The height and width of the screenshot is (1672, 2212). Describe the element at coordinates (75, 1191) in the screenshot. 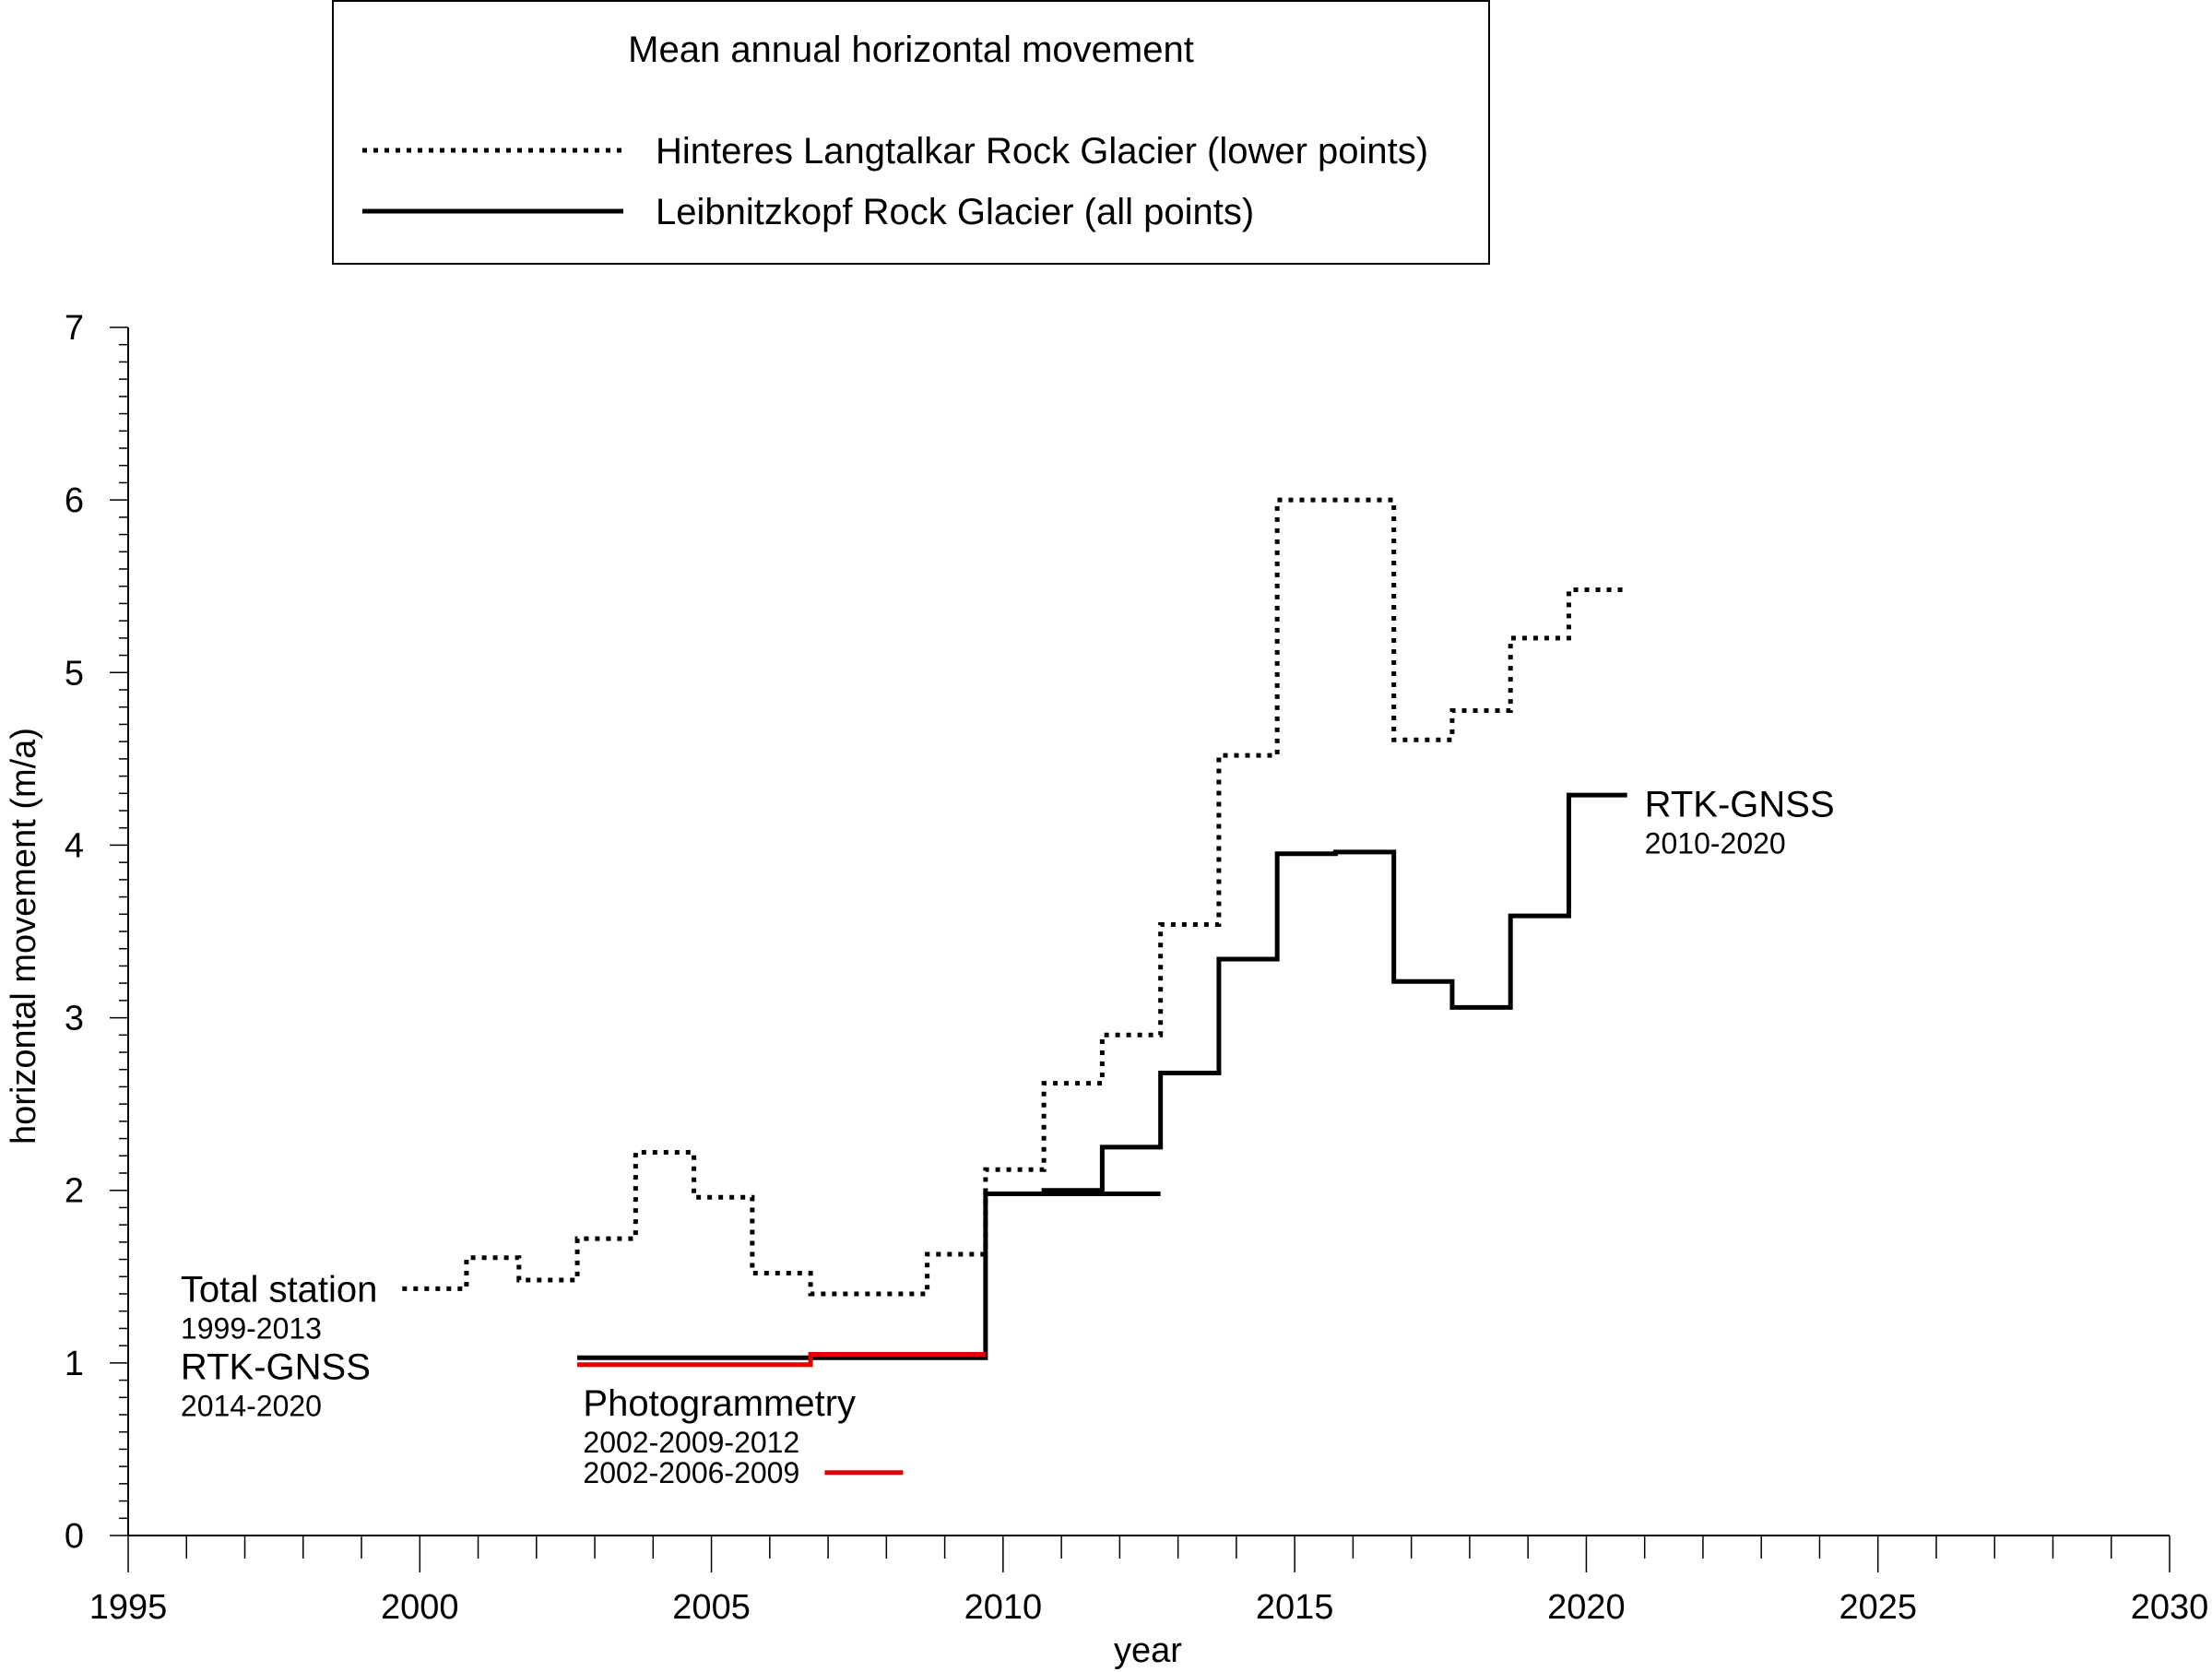

I see `y-tick-label: 2` at that location.